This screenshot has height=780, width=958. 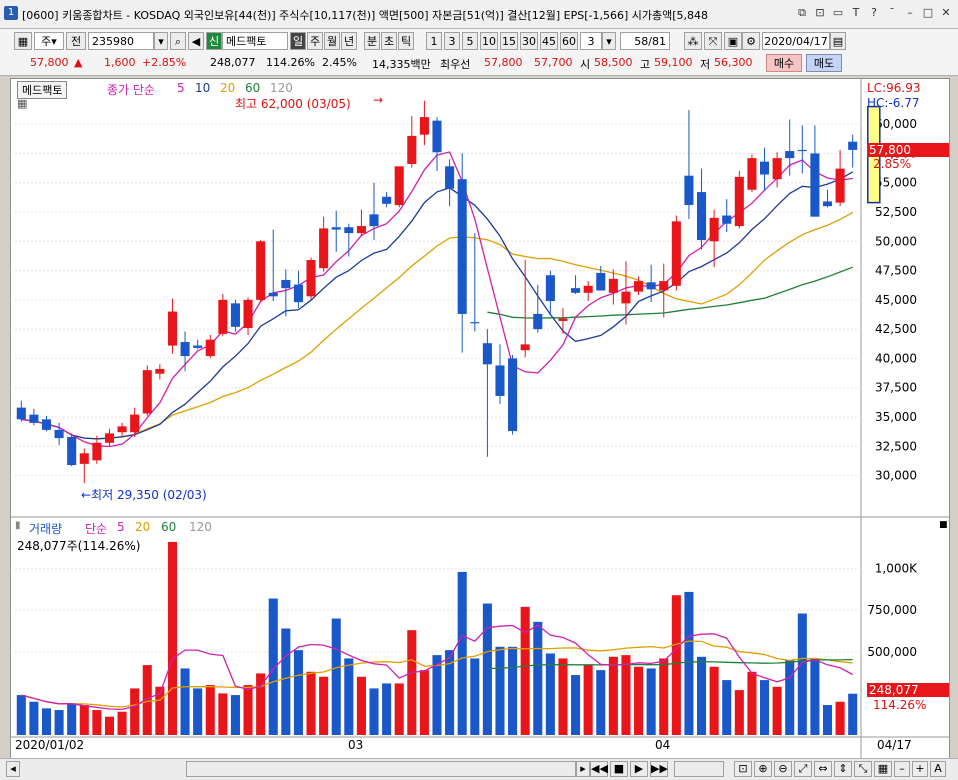 What do you see at coordinates (802, 12) in the screenshot?
I see `restore-icon: ⧉` at bounding box center [802, 12].